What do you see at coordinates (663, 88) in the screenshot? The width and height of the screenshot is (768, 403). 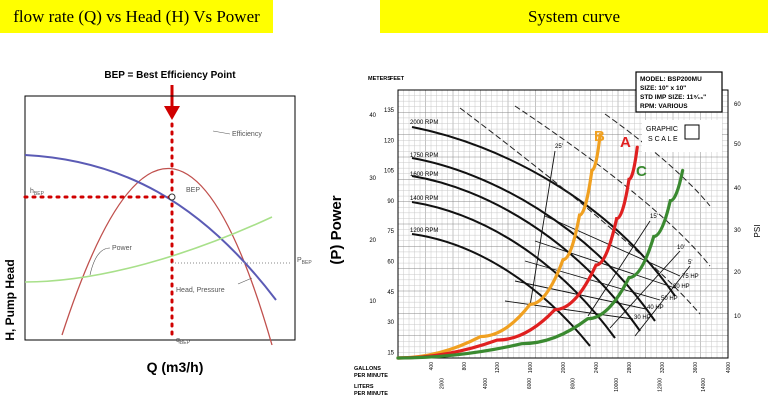 I see `info-size: SIZE: 10" x 10"` at bounding box center [663, 88].